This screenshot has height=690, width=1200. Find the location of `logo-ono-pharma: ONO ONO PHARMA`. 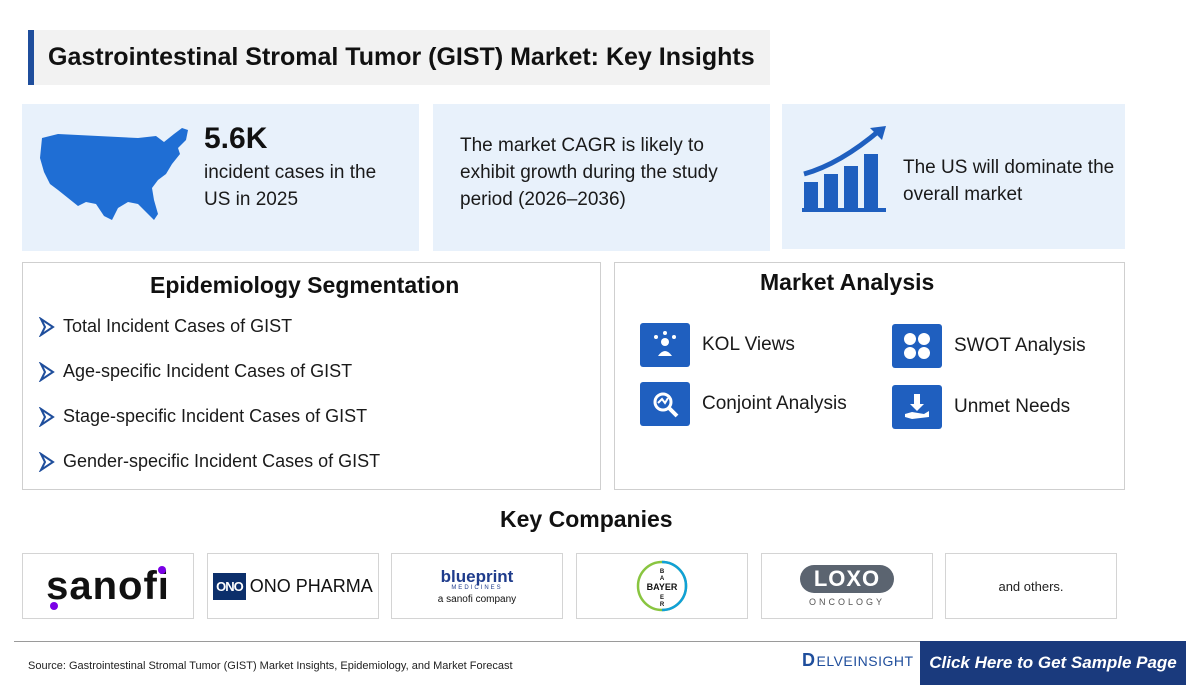

logo-ono-pharma: ONO ONO PHARMA is located at coordinates (293, 586).